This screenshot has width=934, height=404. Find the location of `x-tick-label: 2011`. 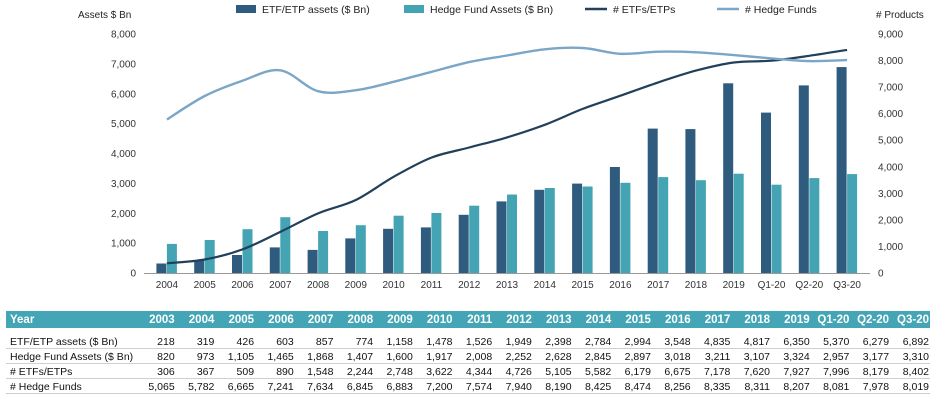

x-tick-label: 2011 is located at coordinates (432, 285).